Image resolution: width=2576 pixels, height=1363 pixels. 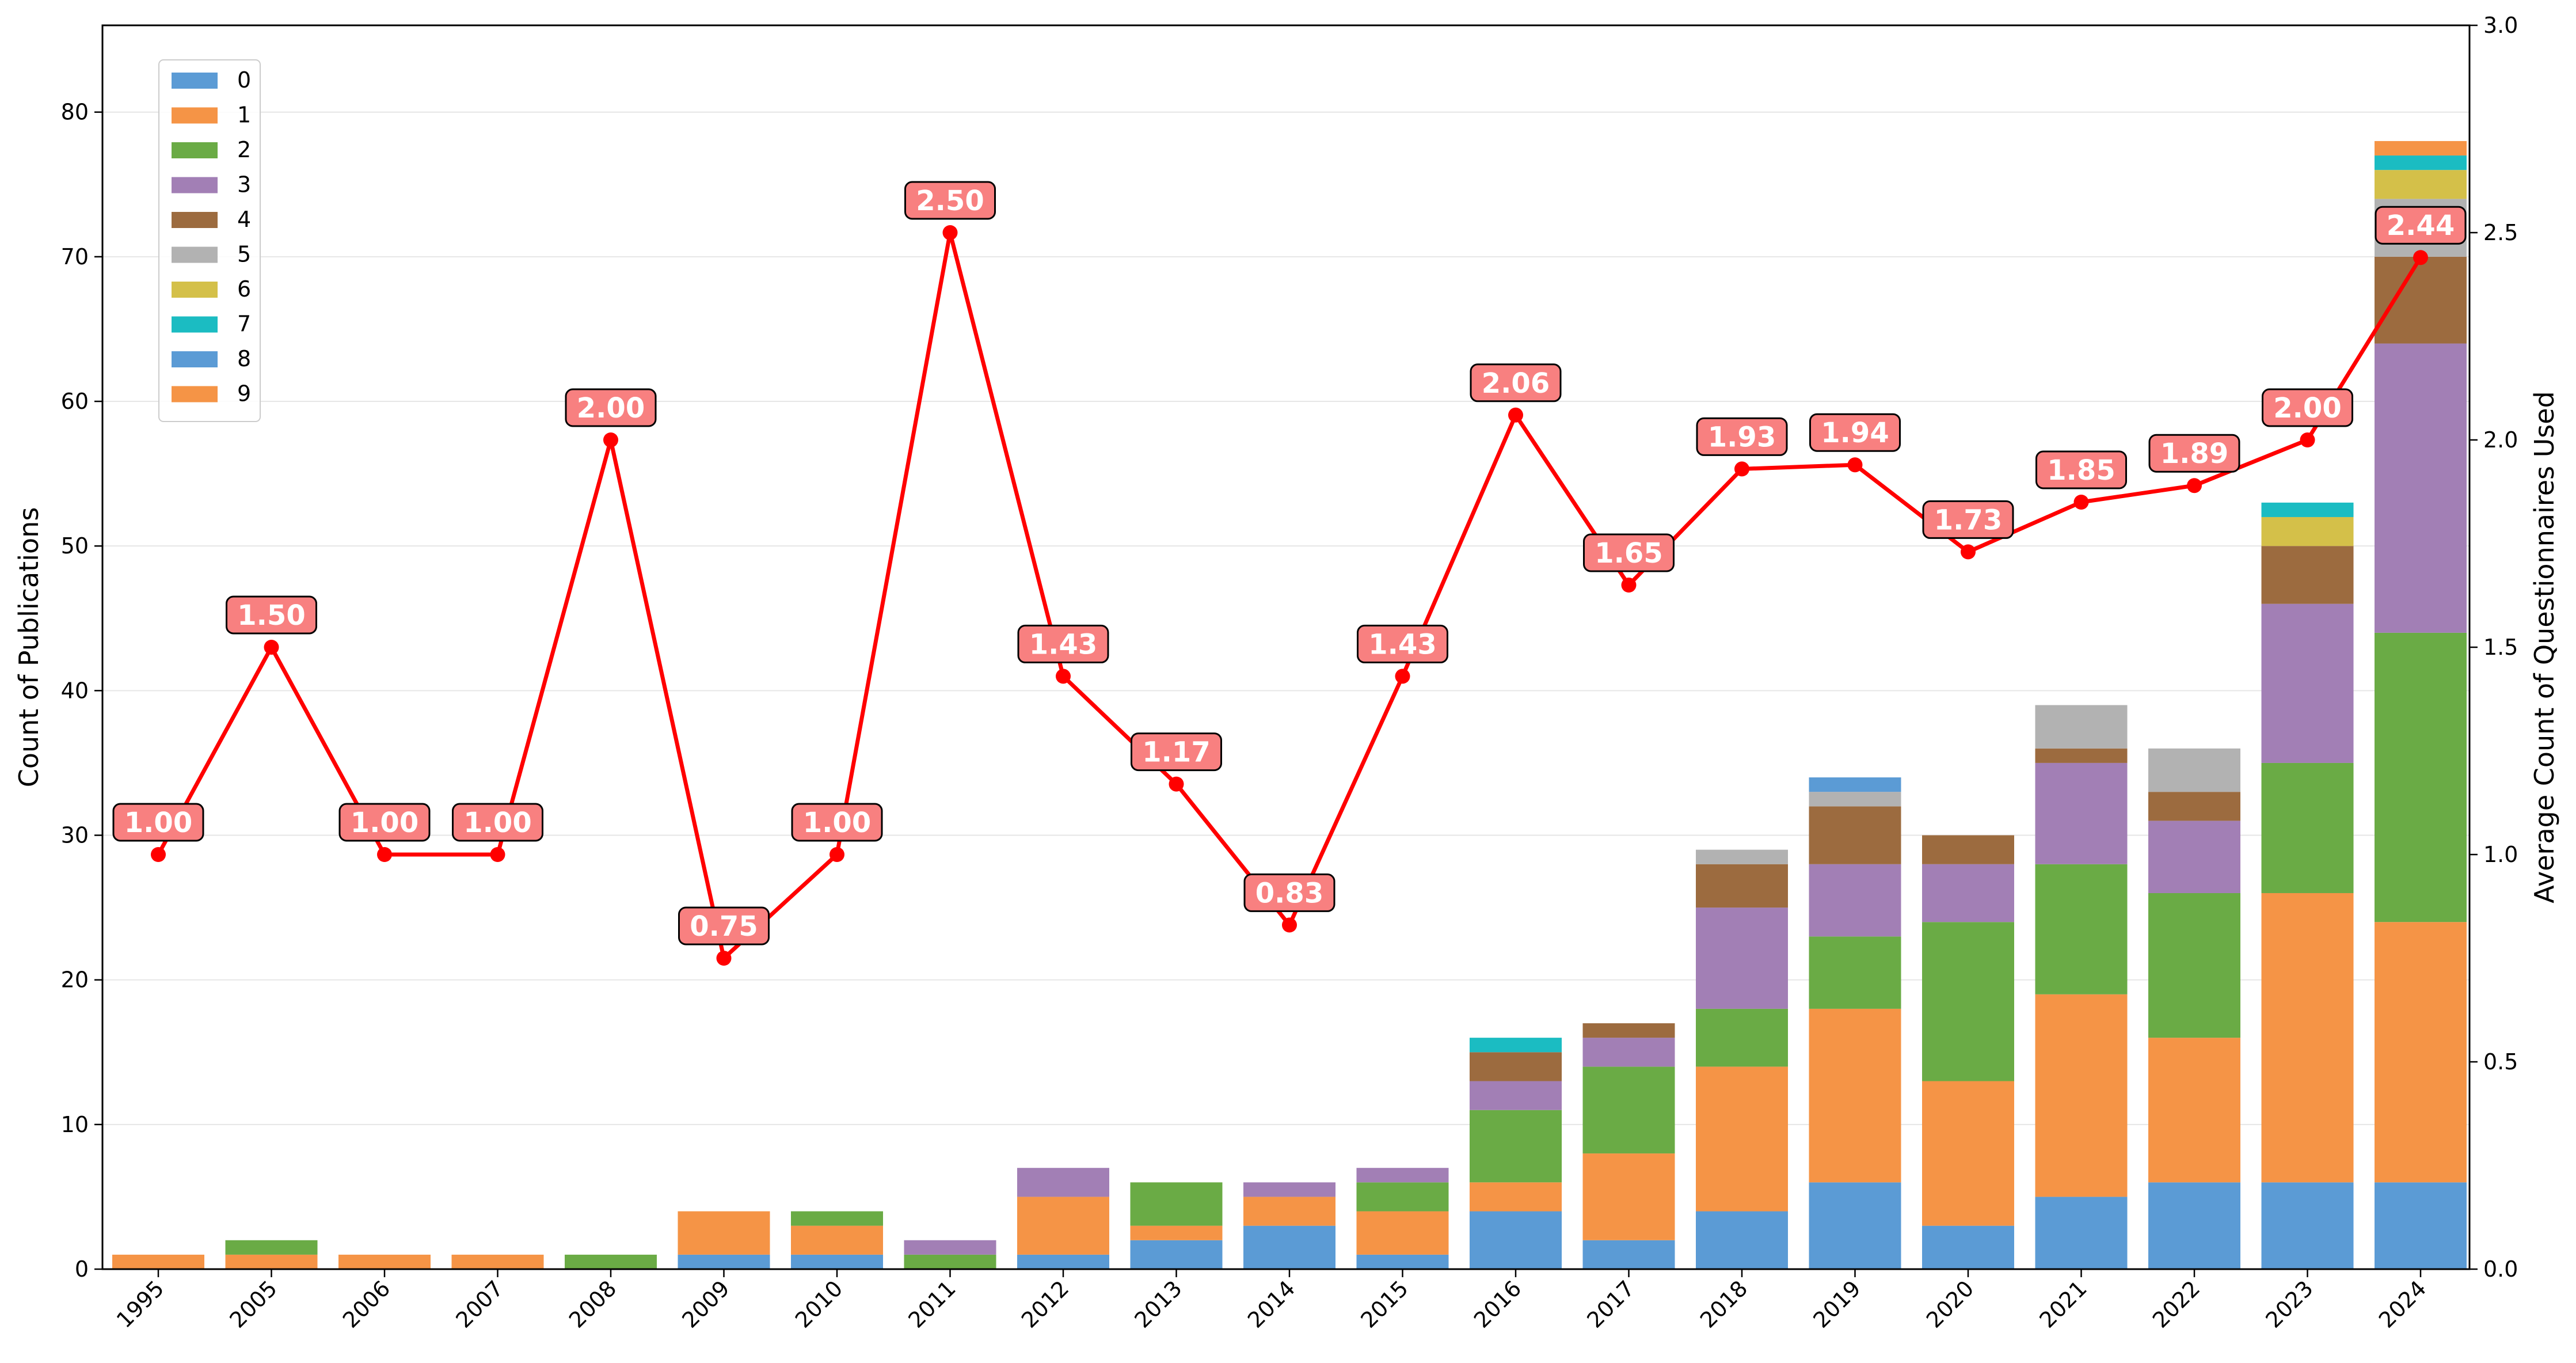 I want to click on label-text: 1.73, so click(x=1968, y=520).